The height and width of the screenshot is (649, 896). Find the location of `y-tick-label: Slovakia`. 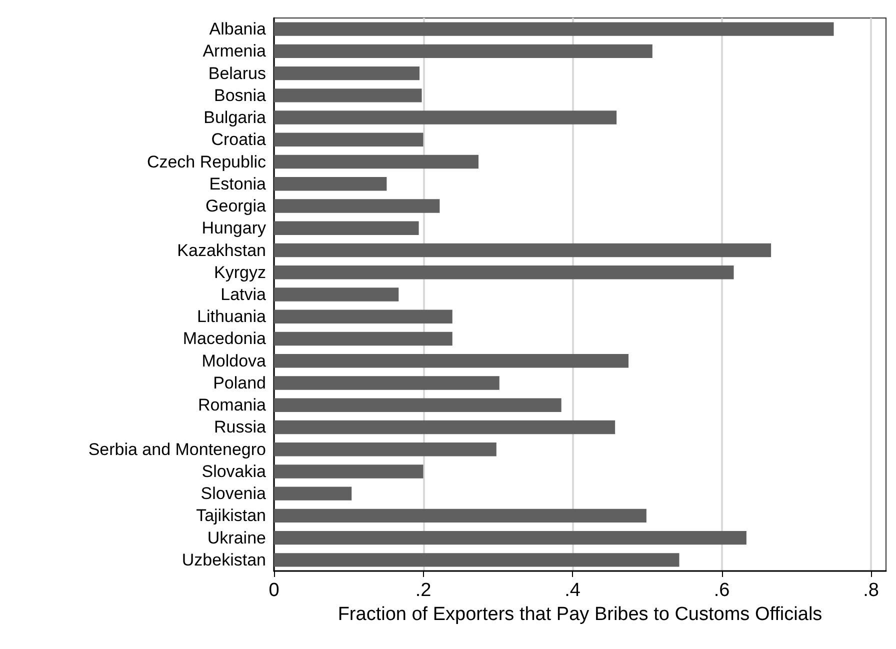

y-tick-label: Slovakia is located at coordinates (234, 471).